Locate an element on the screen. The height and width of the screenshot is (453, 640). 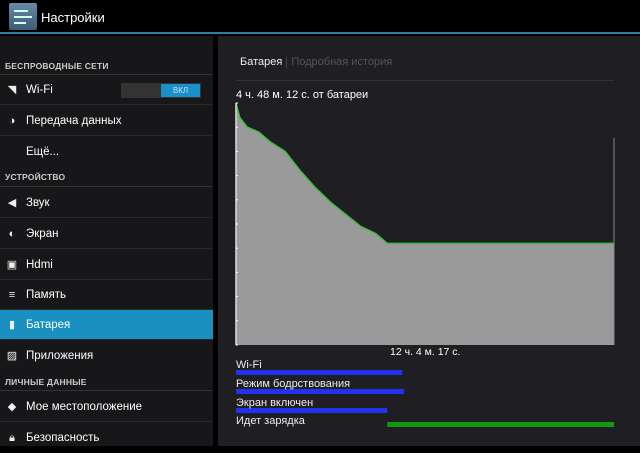
storage-icon: ≡ is located at coordinates (12, 295).